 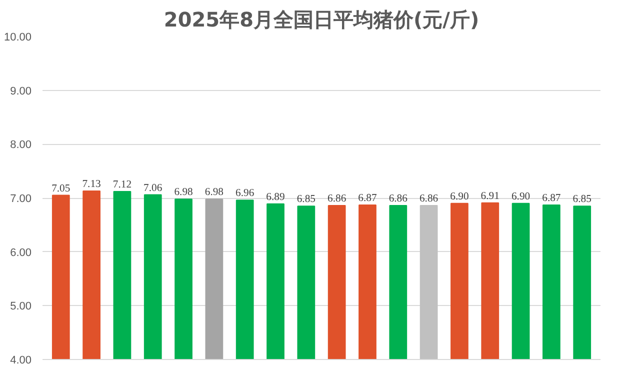 What do you see at coordinates (21, 252) in the screenshot?
I see `y-tick-label: 6.00` at bounding box center [21, 252].